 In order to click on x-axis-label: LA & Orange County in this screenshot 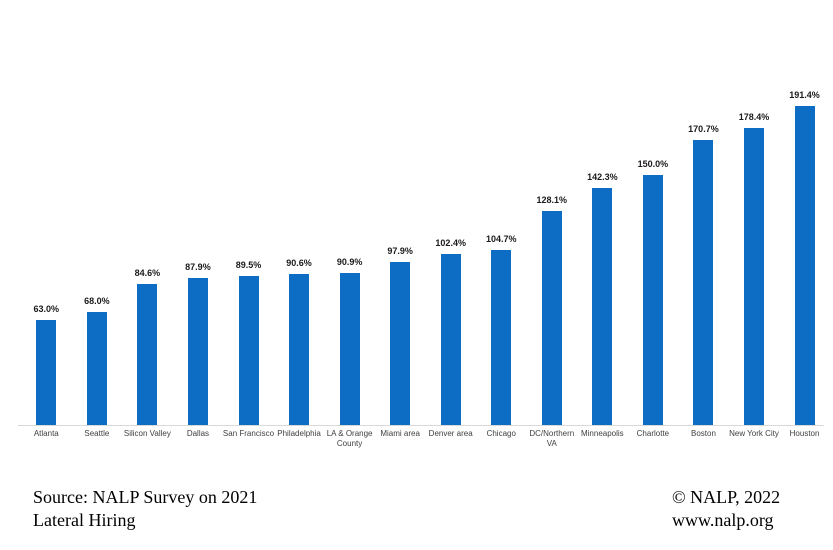, I will do `click(349, 438)`.